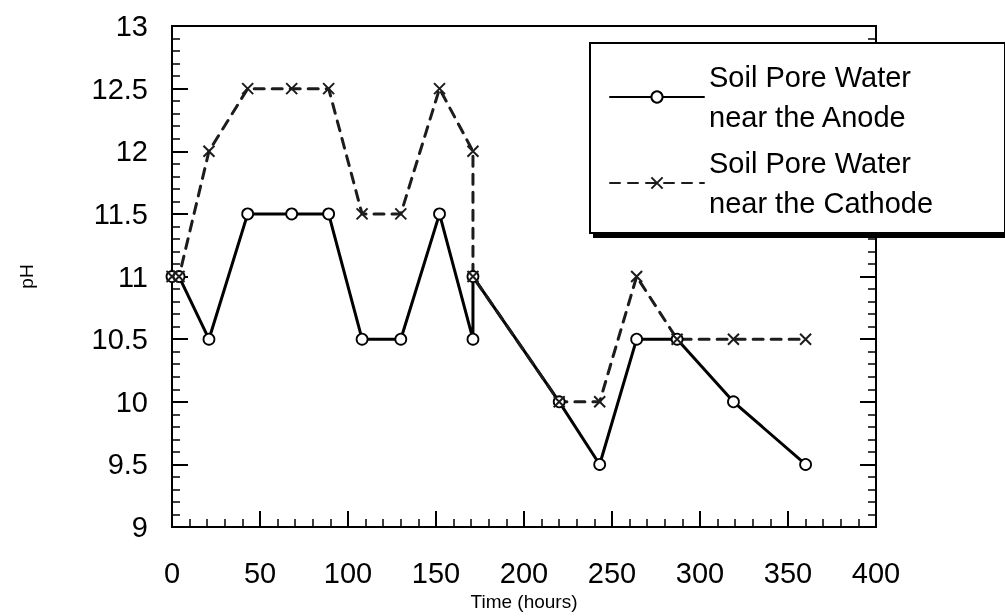  What do you see at coordinates (132, 276) in the screenshot?
I see `y-tick-label: 11` at bounding box center [132, 276].